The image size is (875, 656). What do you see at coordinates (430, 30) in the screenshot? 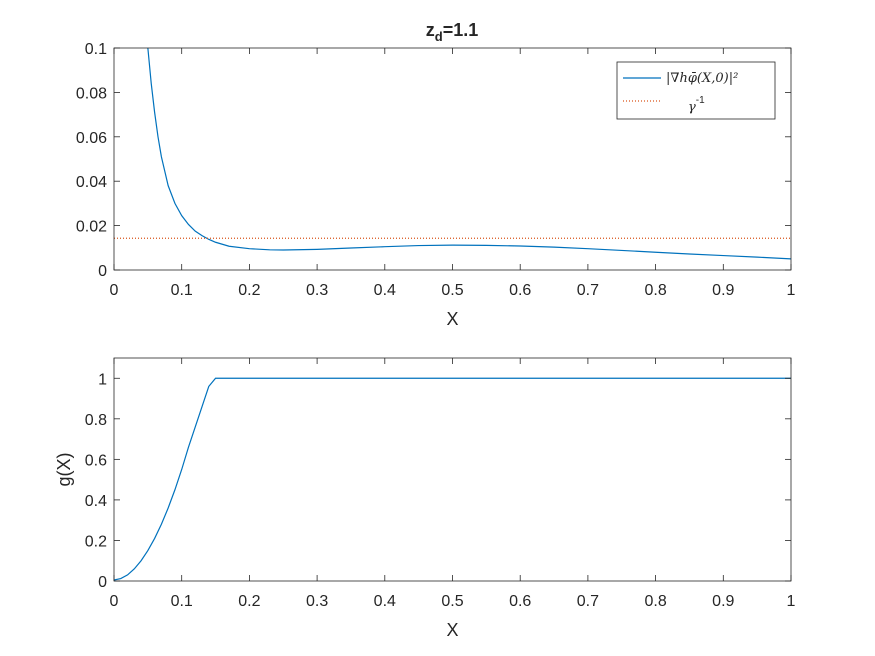
I see `title-main: z` at bounding box center [430, 30].